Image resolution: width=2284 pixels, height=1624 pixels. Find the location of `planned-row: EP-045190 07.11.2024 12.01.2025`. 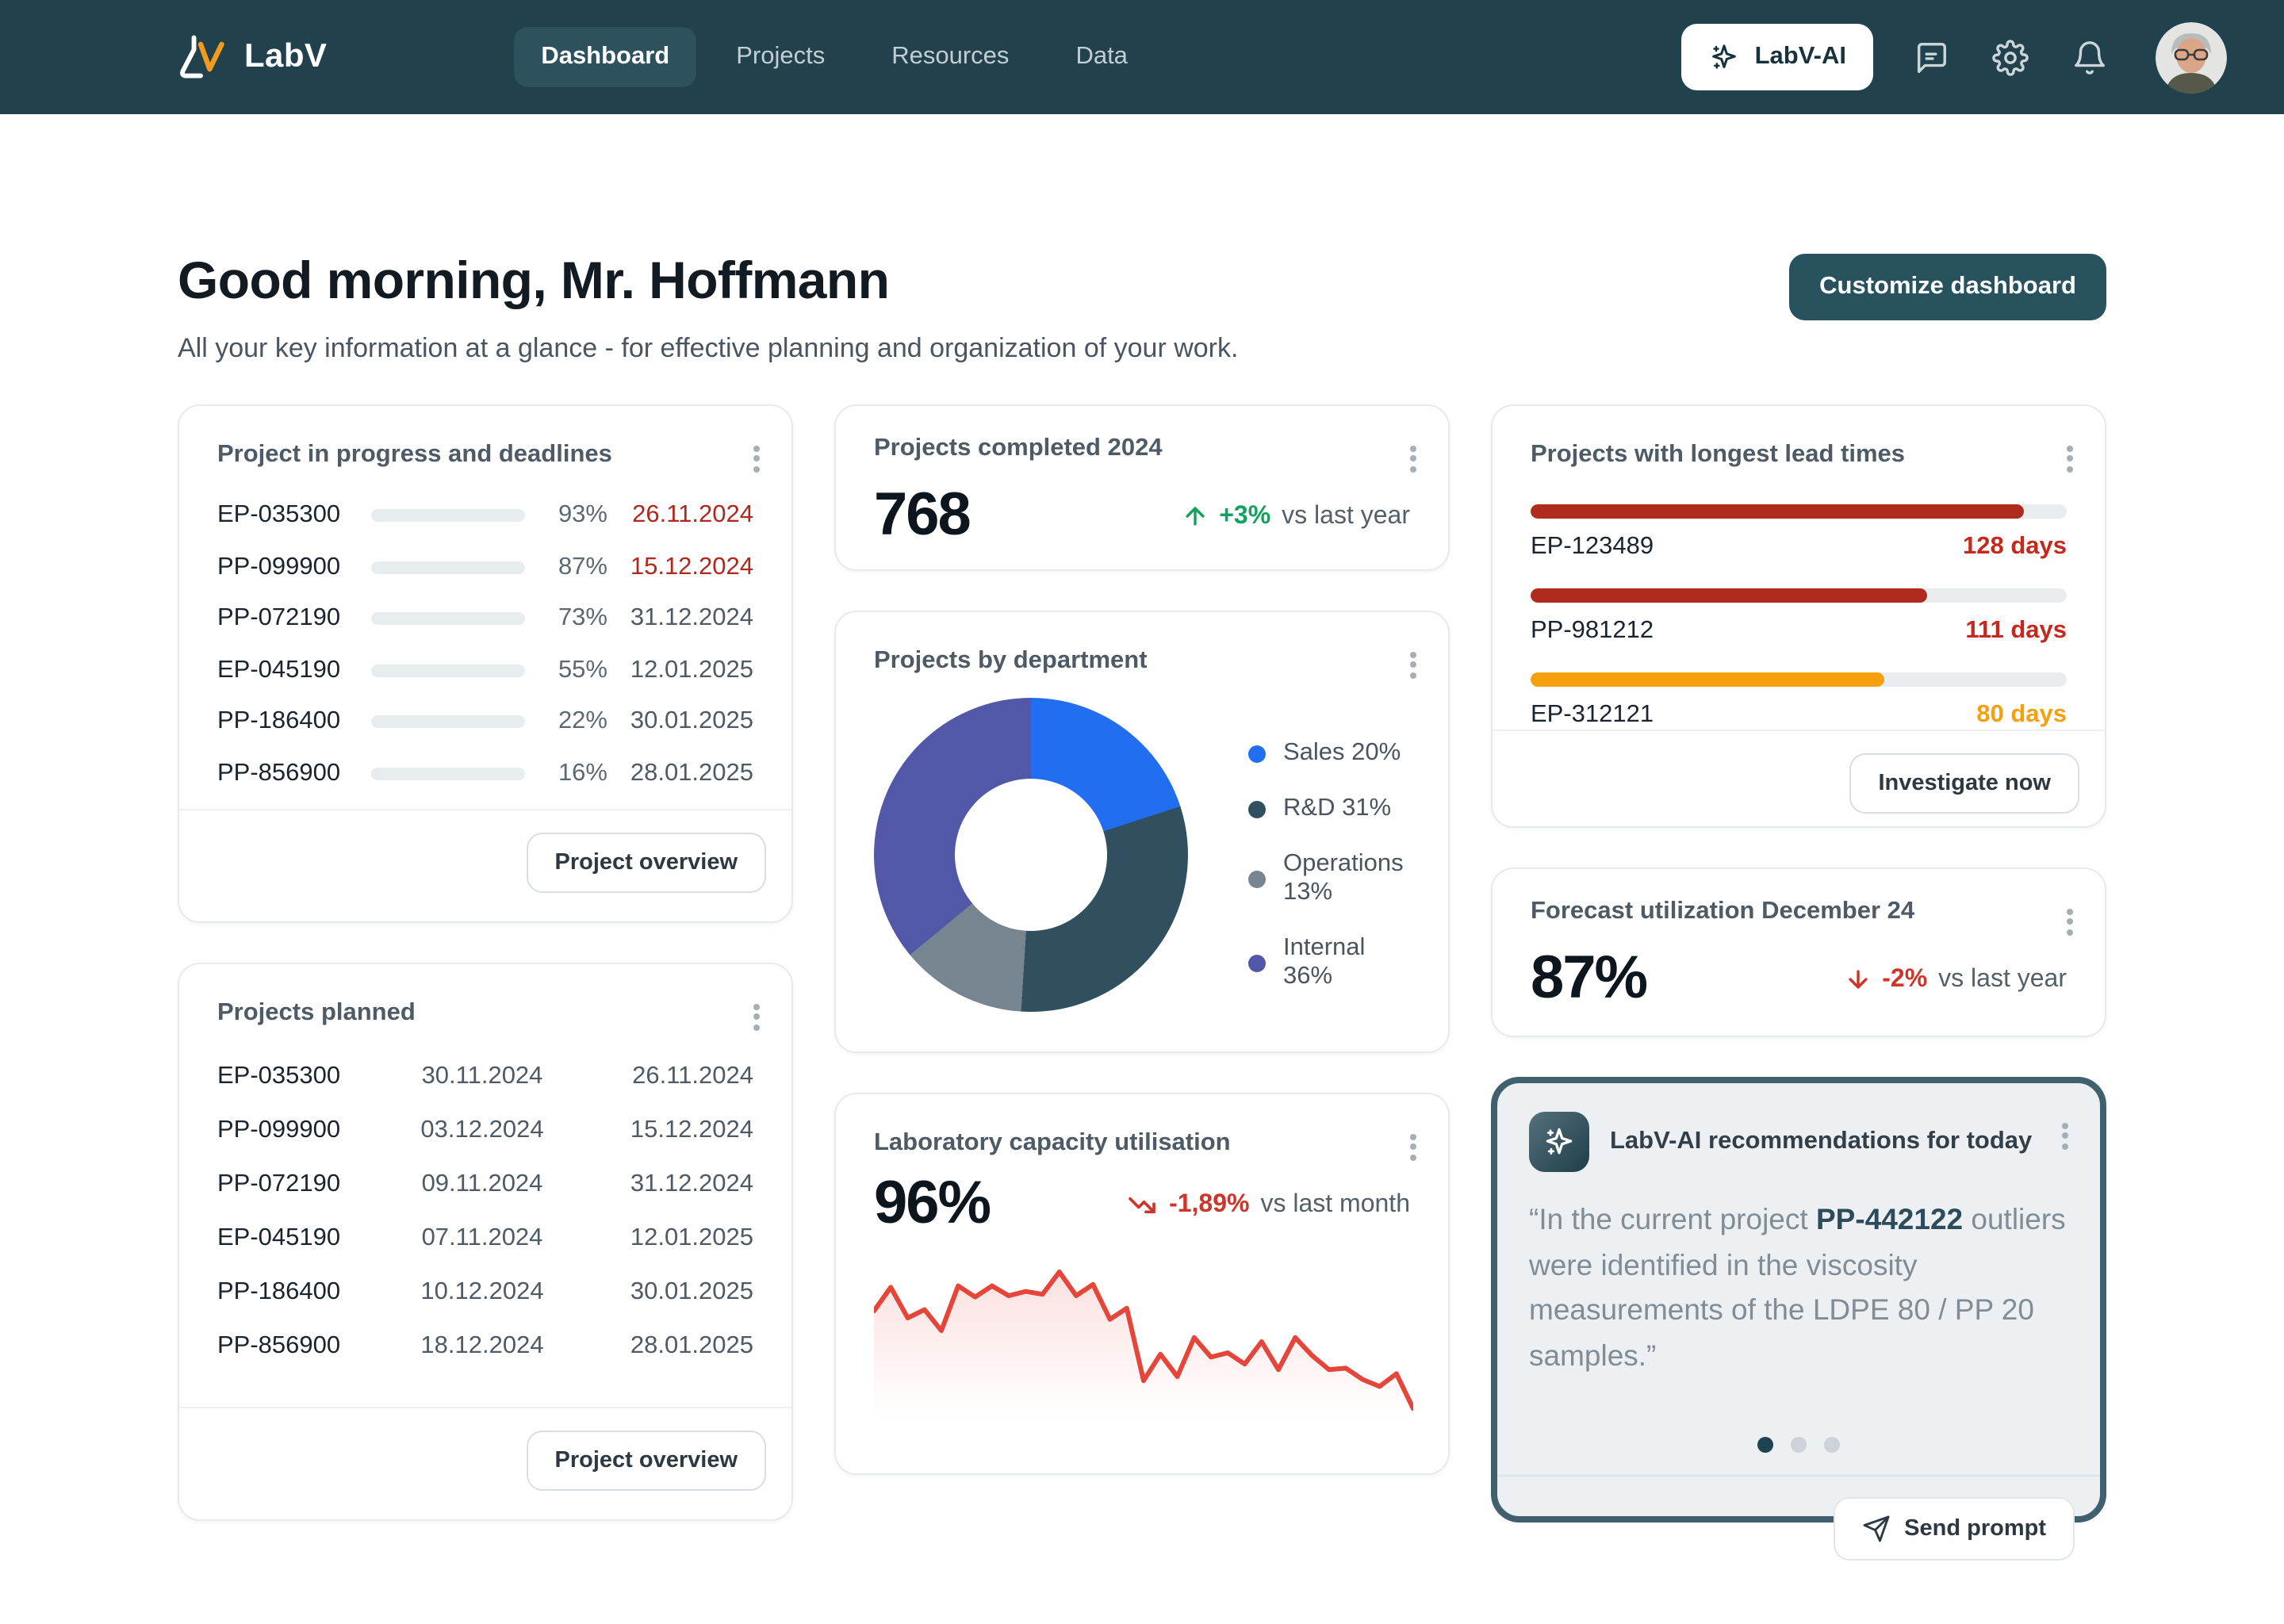

planned-row: EP-045190 07.11.2024 12.01.2025 is located at coordinates (485, 1238).